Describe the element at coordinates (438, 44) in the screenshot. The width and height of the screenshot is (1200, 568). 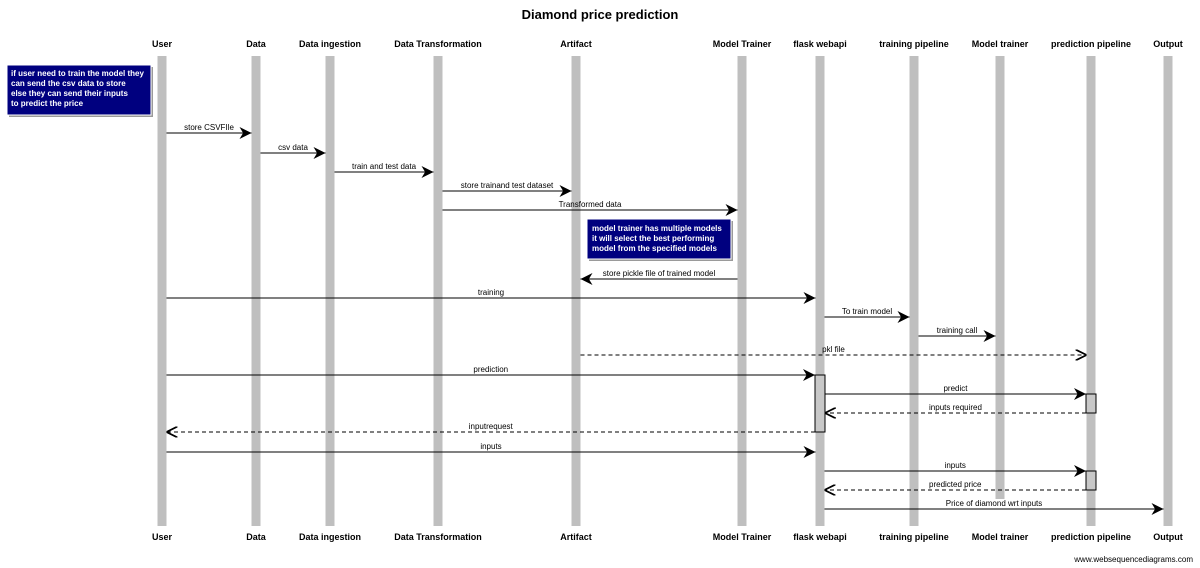
I see `participant-transformation-top: Data Transformation` at that location.